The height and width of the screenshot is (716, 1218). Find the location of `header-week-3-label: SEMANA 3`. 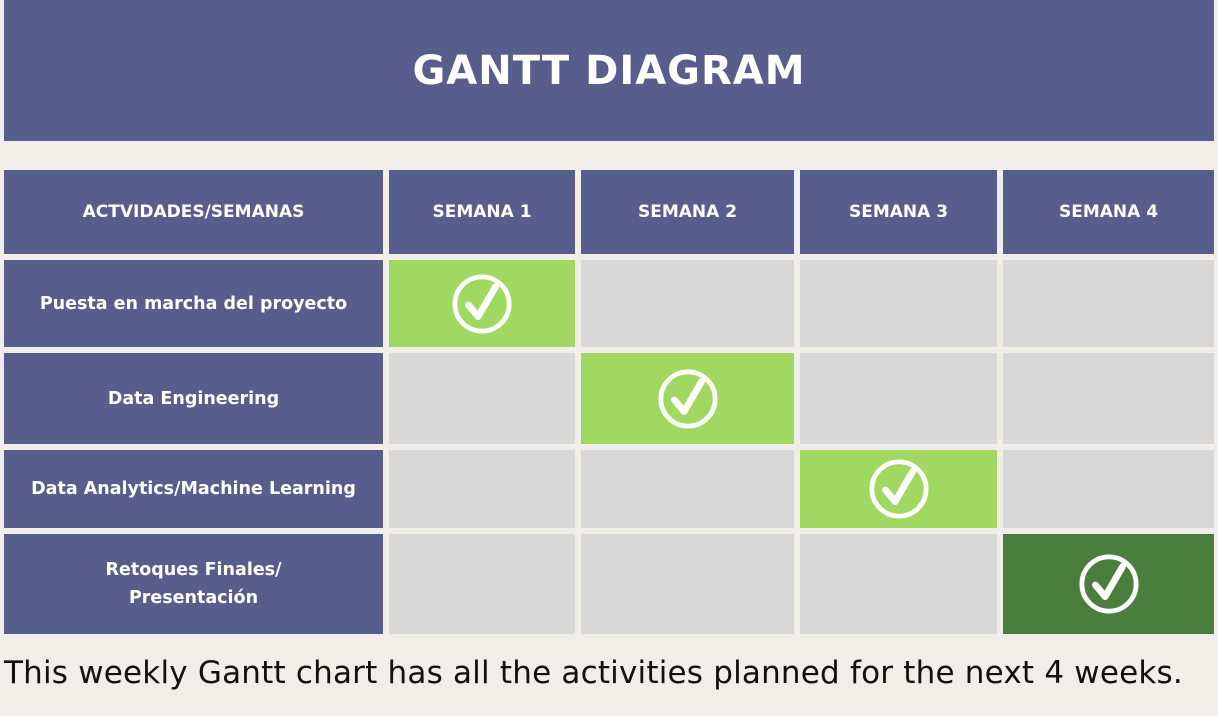

header-week-3-label: SEMANA 3 is located at coordinates (898, 212).